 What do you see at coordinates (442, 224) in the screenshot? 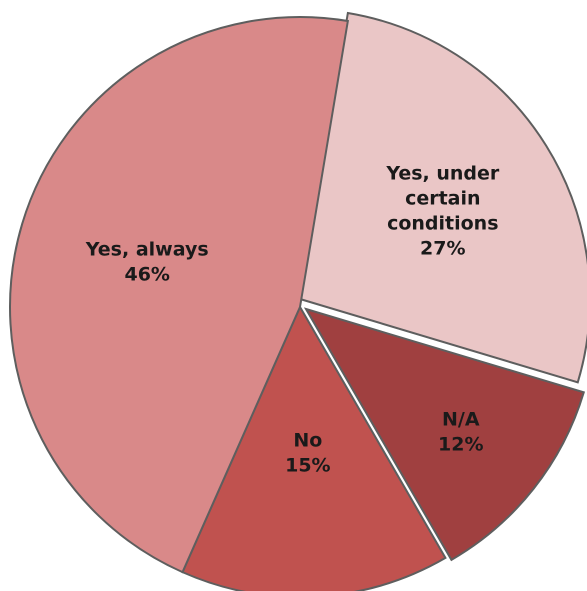
I see `slice-label-line-0-2: conditions` at bounding box center [442, 224].